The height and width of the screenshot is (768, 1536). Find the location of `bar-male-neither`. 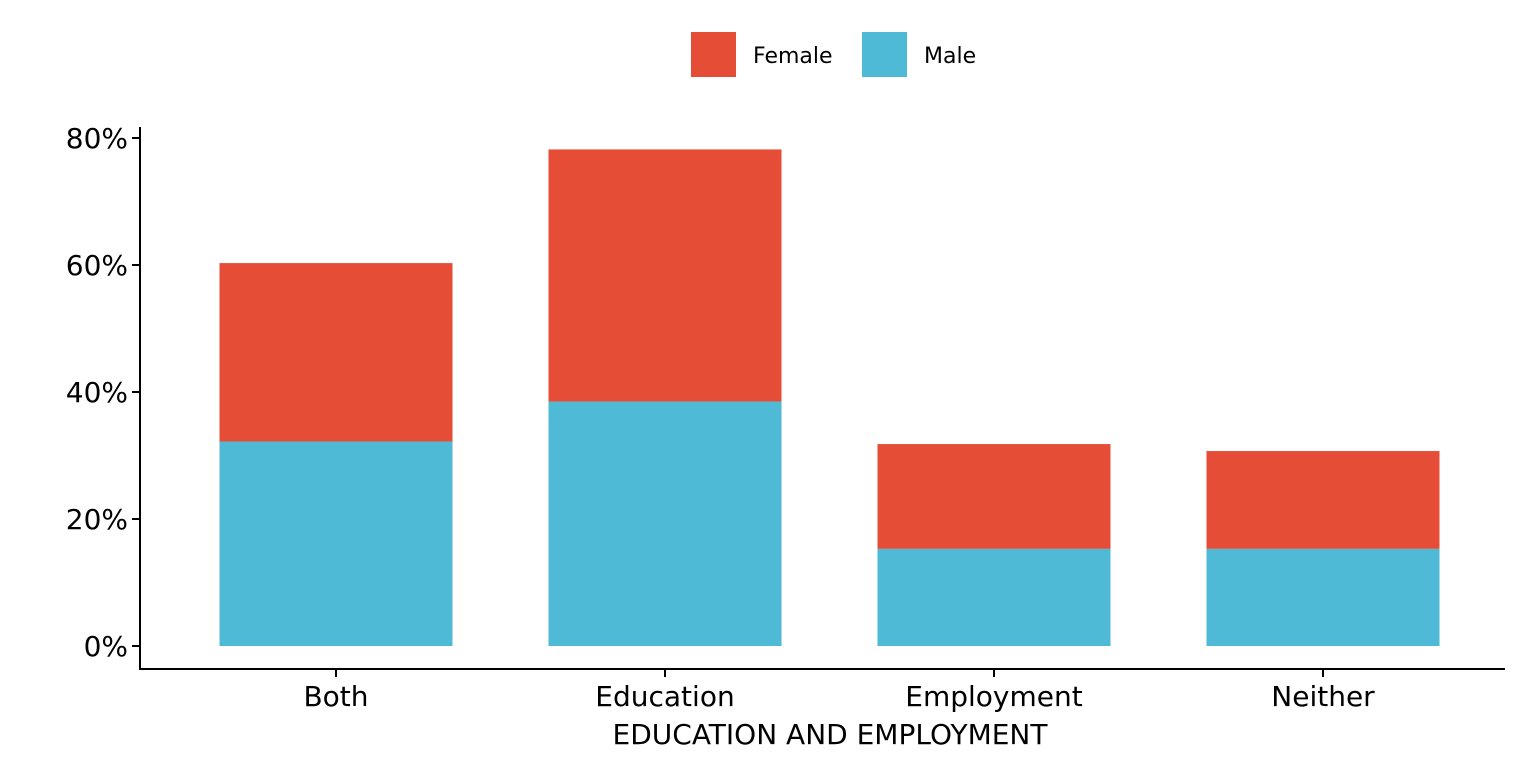

bar-male-neither is located at coordinates (1323, 597).